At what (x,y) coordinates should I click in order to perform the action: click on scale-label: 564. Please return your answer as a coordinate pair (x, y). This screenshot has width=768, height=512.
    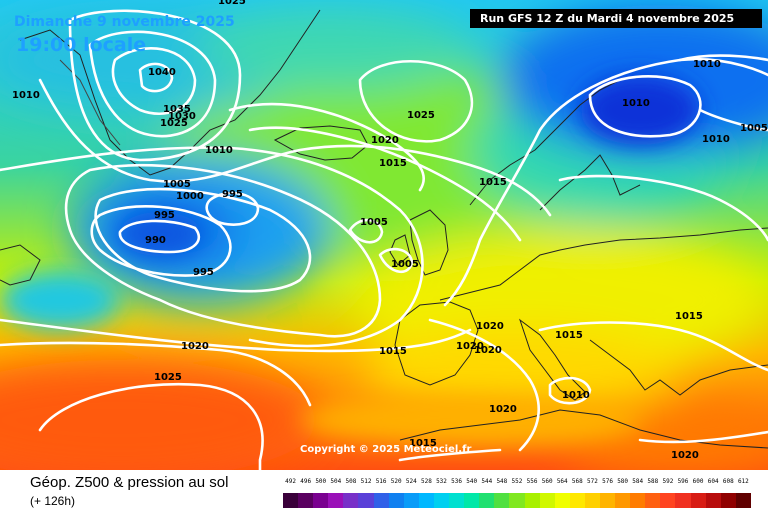
    Looking at the image, I should click on (562, 481).